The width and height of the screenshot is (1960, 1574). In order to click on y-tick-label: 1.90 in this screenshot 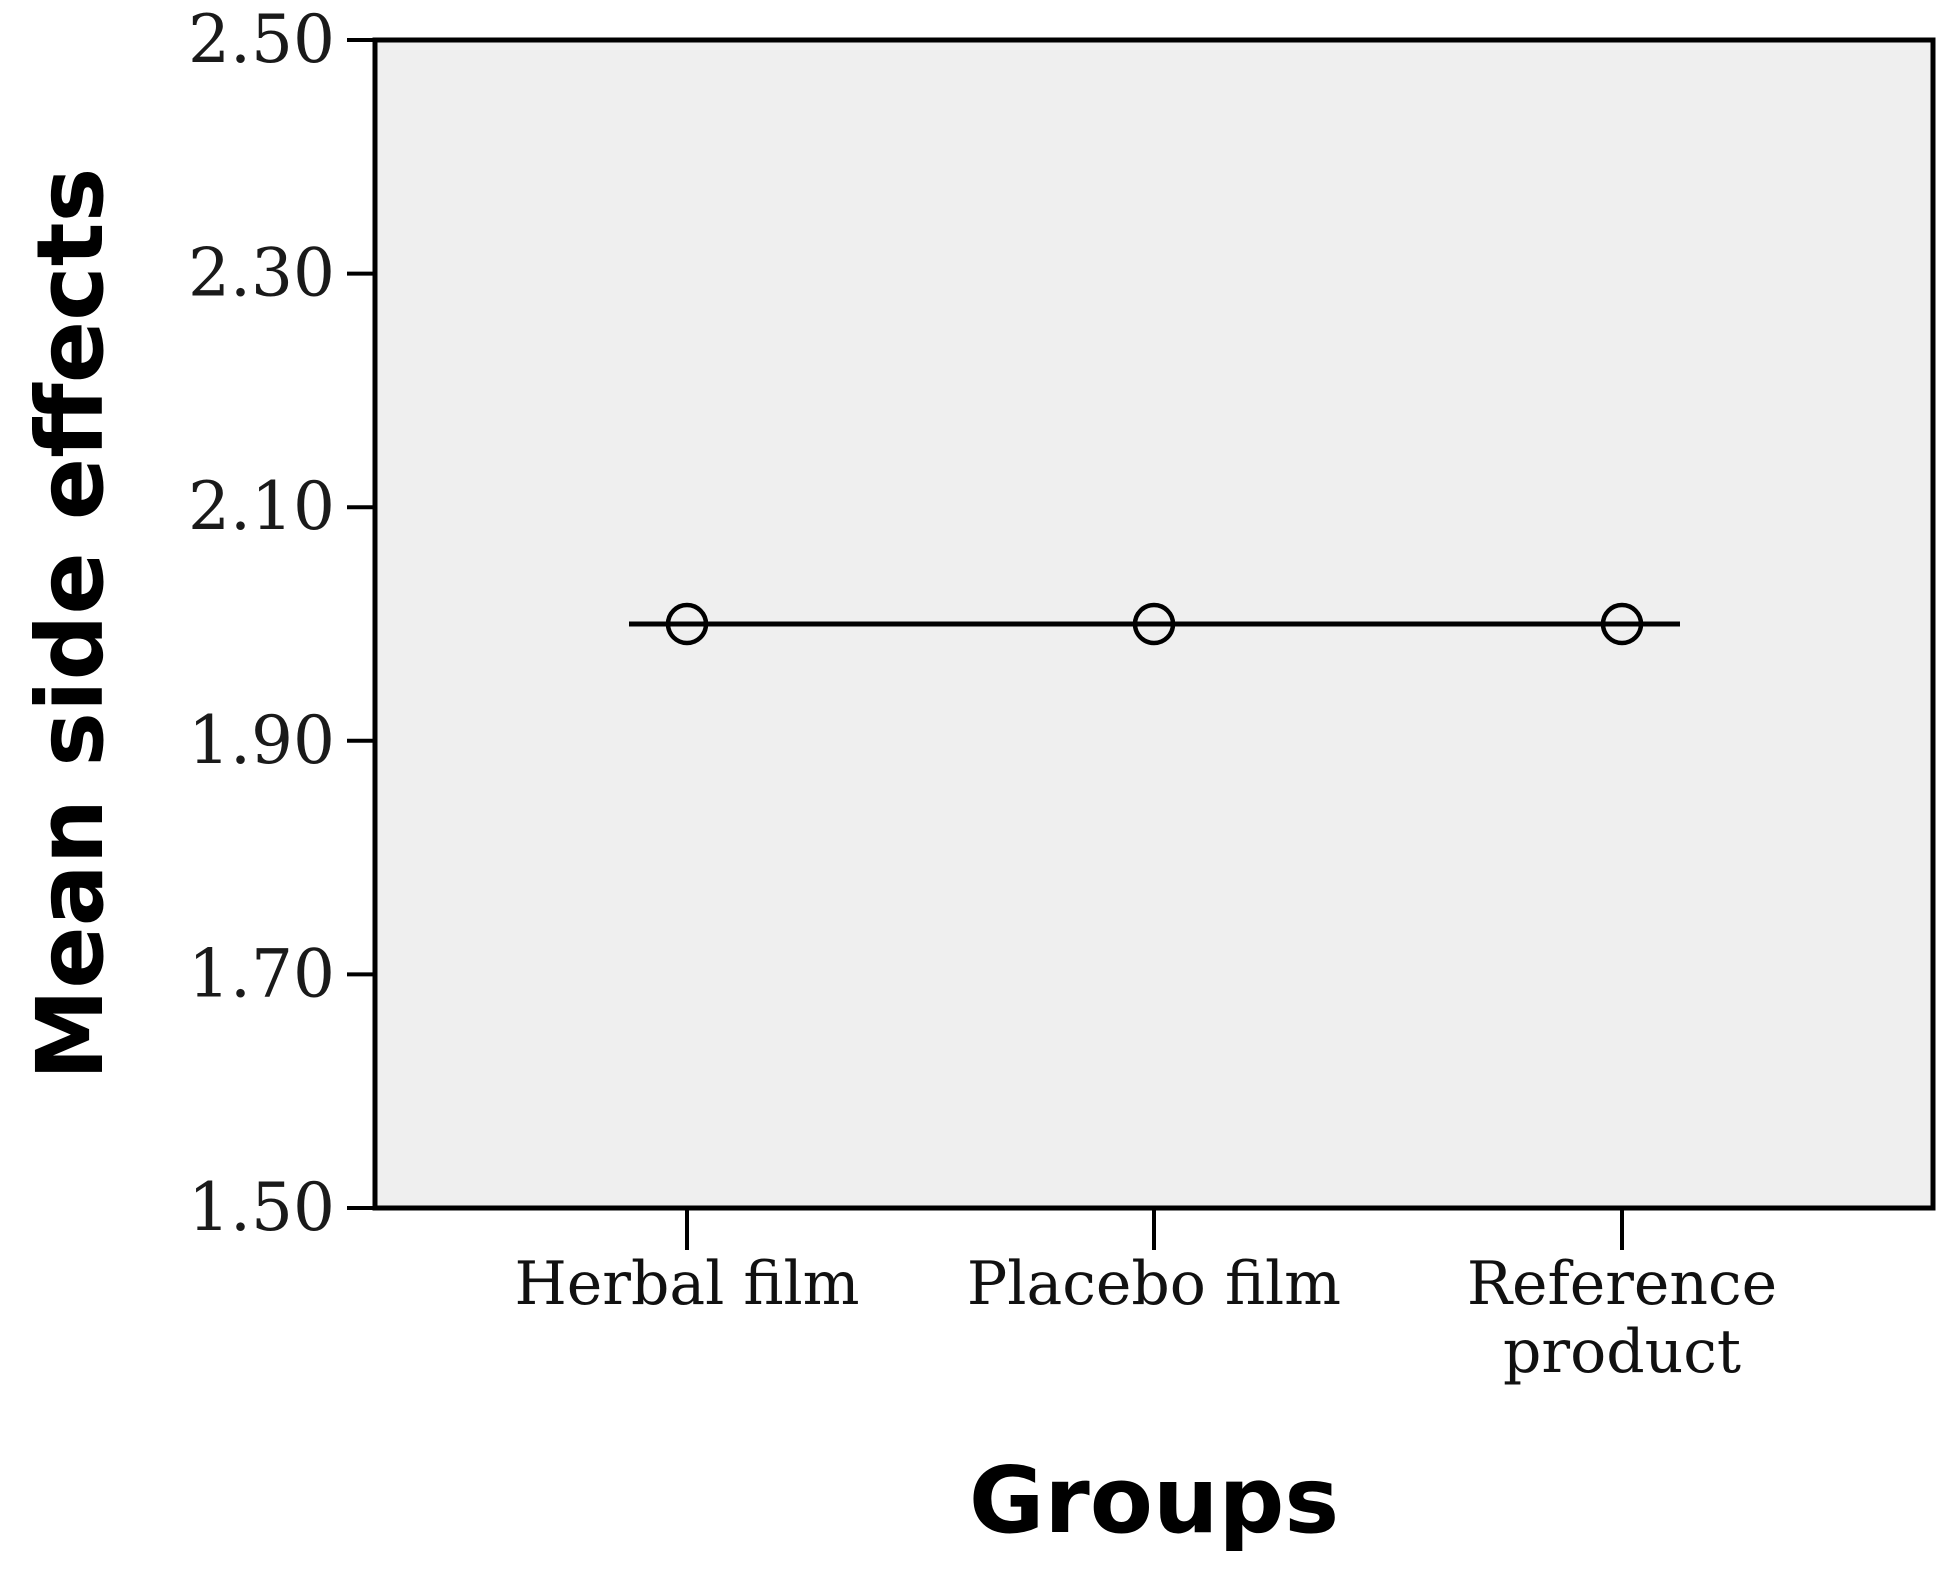, I will do `click(261, 740)`.